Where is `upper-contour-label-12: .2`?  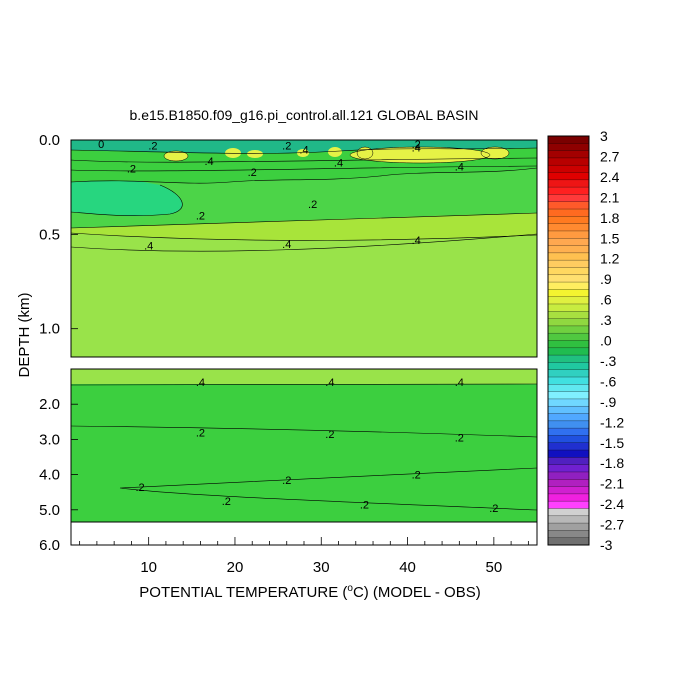
upper-contour-label-12: .2 is located at coordinates (200, 216).